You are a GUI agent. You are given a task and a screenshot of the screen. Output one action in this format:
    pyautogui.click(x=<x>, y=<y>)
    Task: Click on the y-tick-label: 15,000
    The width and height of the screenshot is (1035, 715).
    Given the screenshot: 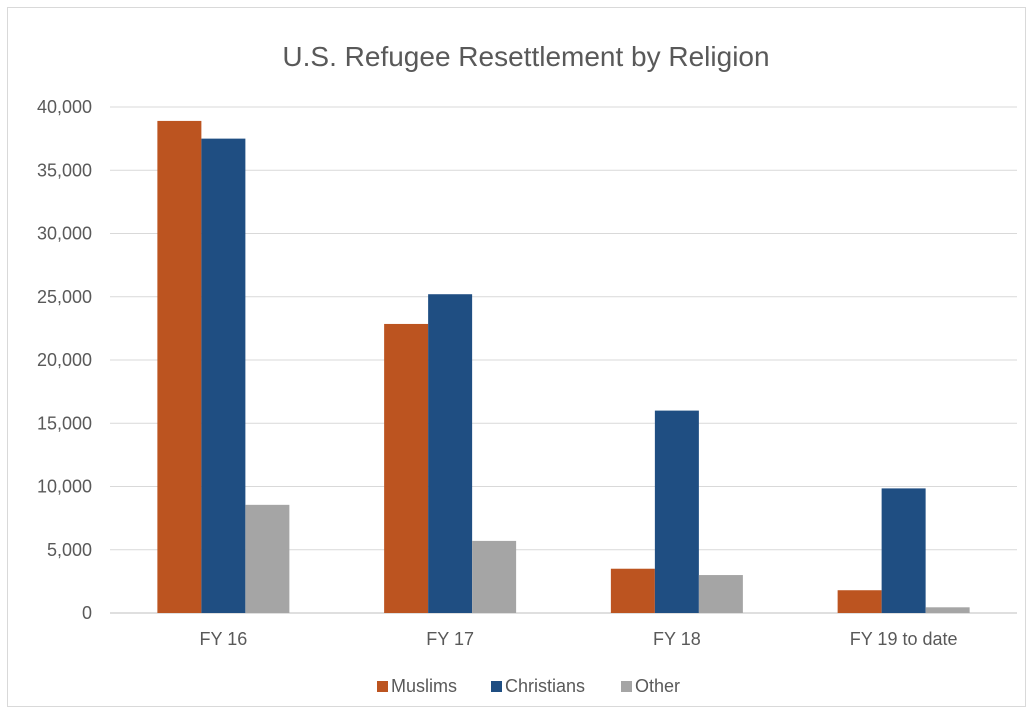 What is the action you would take?
    pyautogui.click(x=64, y=423)
    